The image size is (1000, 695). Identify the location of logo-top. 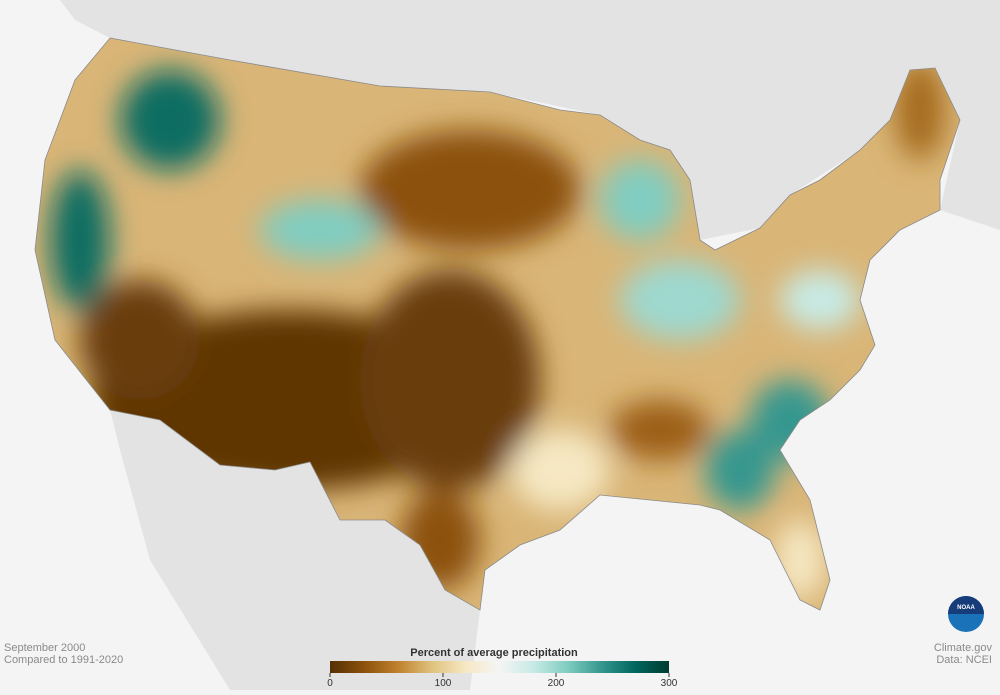
(966, 605).